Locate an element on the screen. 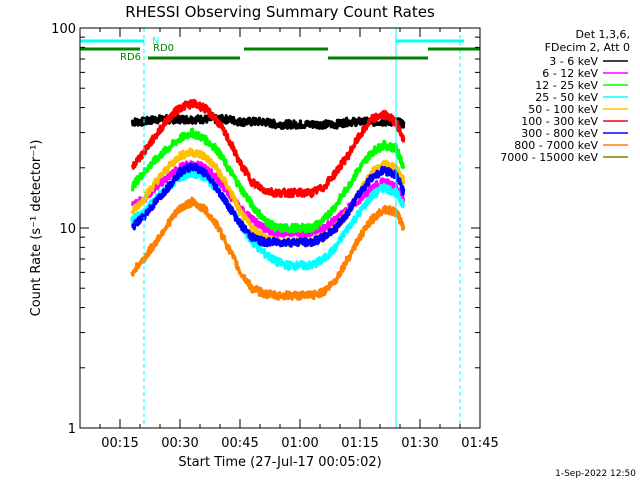 The image size is (640, 484). legend-header-detectors: Det 1,3,6, is located at coordinates (602, 34).